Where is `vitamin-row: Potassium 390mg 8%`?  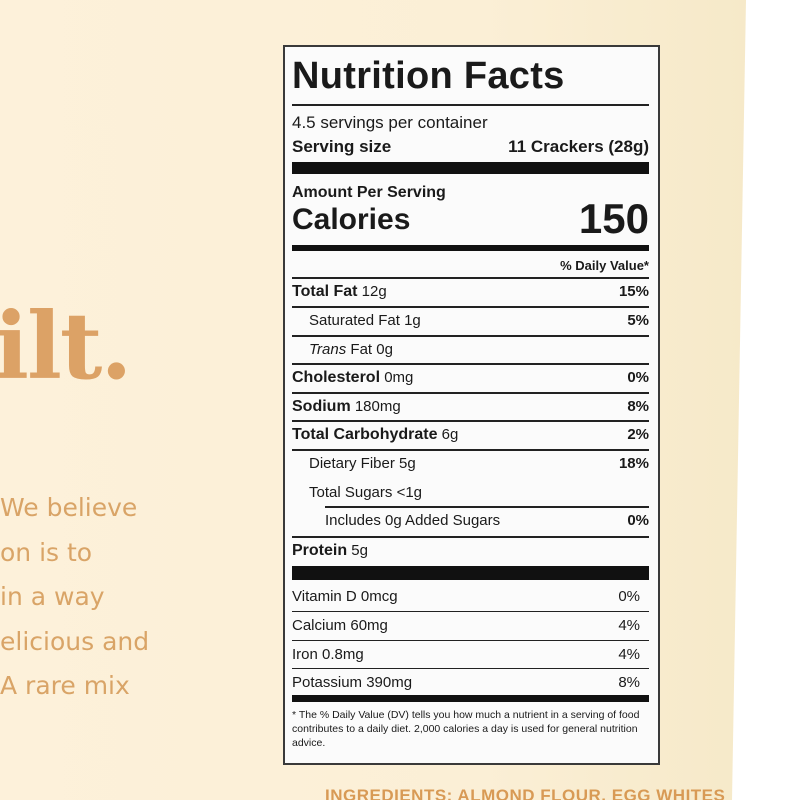
vitamin-row: Potassium 390mg 8% is located at coordinates (466, 682).